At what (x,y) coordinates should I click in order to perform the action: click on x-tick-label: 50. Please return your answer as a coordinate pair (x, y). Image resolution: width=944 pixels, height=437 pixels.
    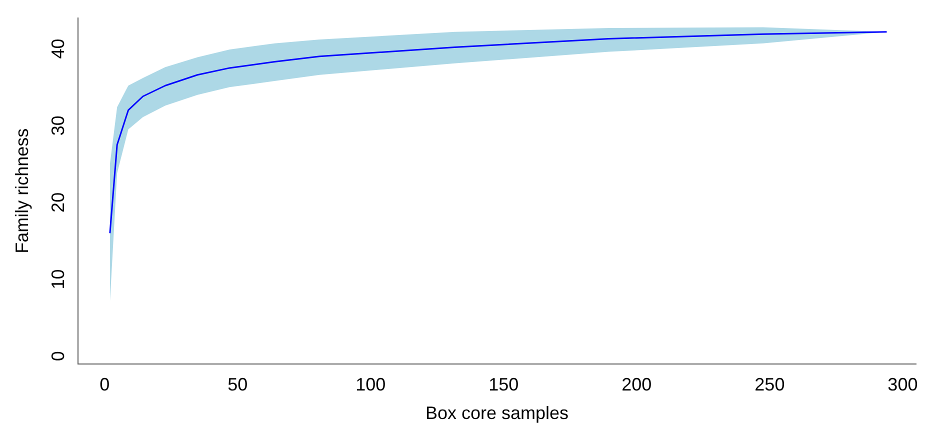
    Looking at the image, I should click on (238, 384).